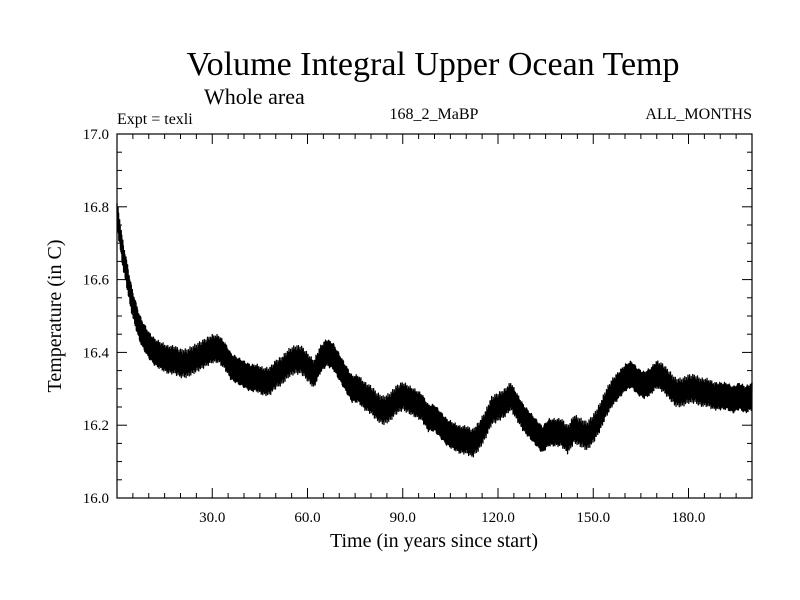 This screenshot has height=600, width=800. What do you see at coordinates (96, 208) in the screenshot?
I see `y-tick-label: 16.8` at bounding box center [96, 208].